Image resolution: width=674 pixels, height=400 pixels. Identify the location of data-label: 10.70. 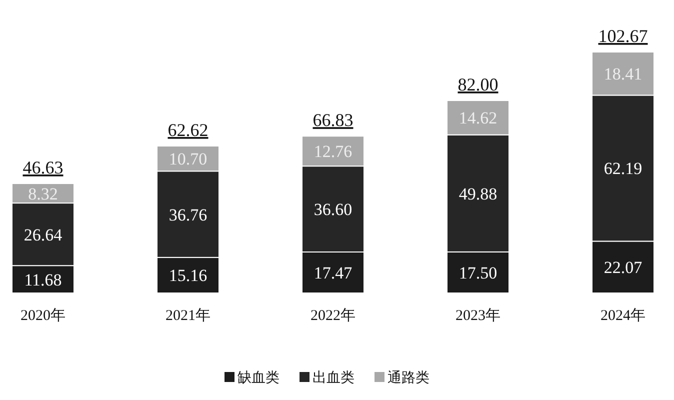
(188, 159).